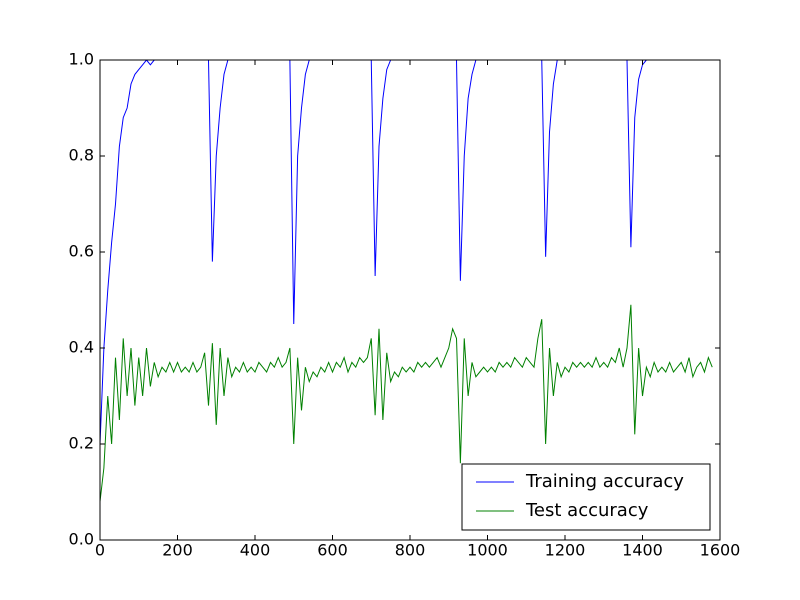 The width and height of the screenshot is (800, 600). Describe the element at coordinates (642, 550) in the screenshot. I see `x-tick-label: 1400` at that location.